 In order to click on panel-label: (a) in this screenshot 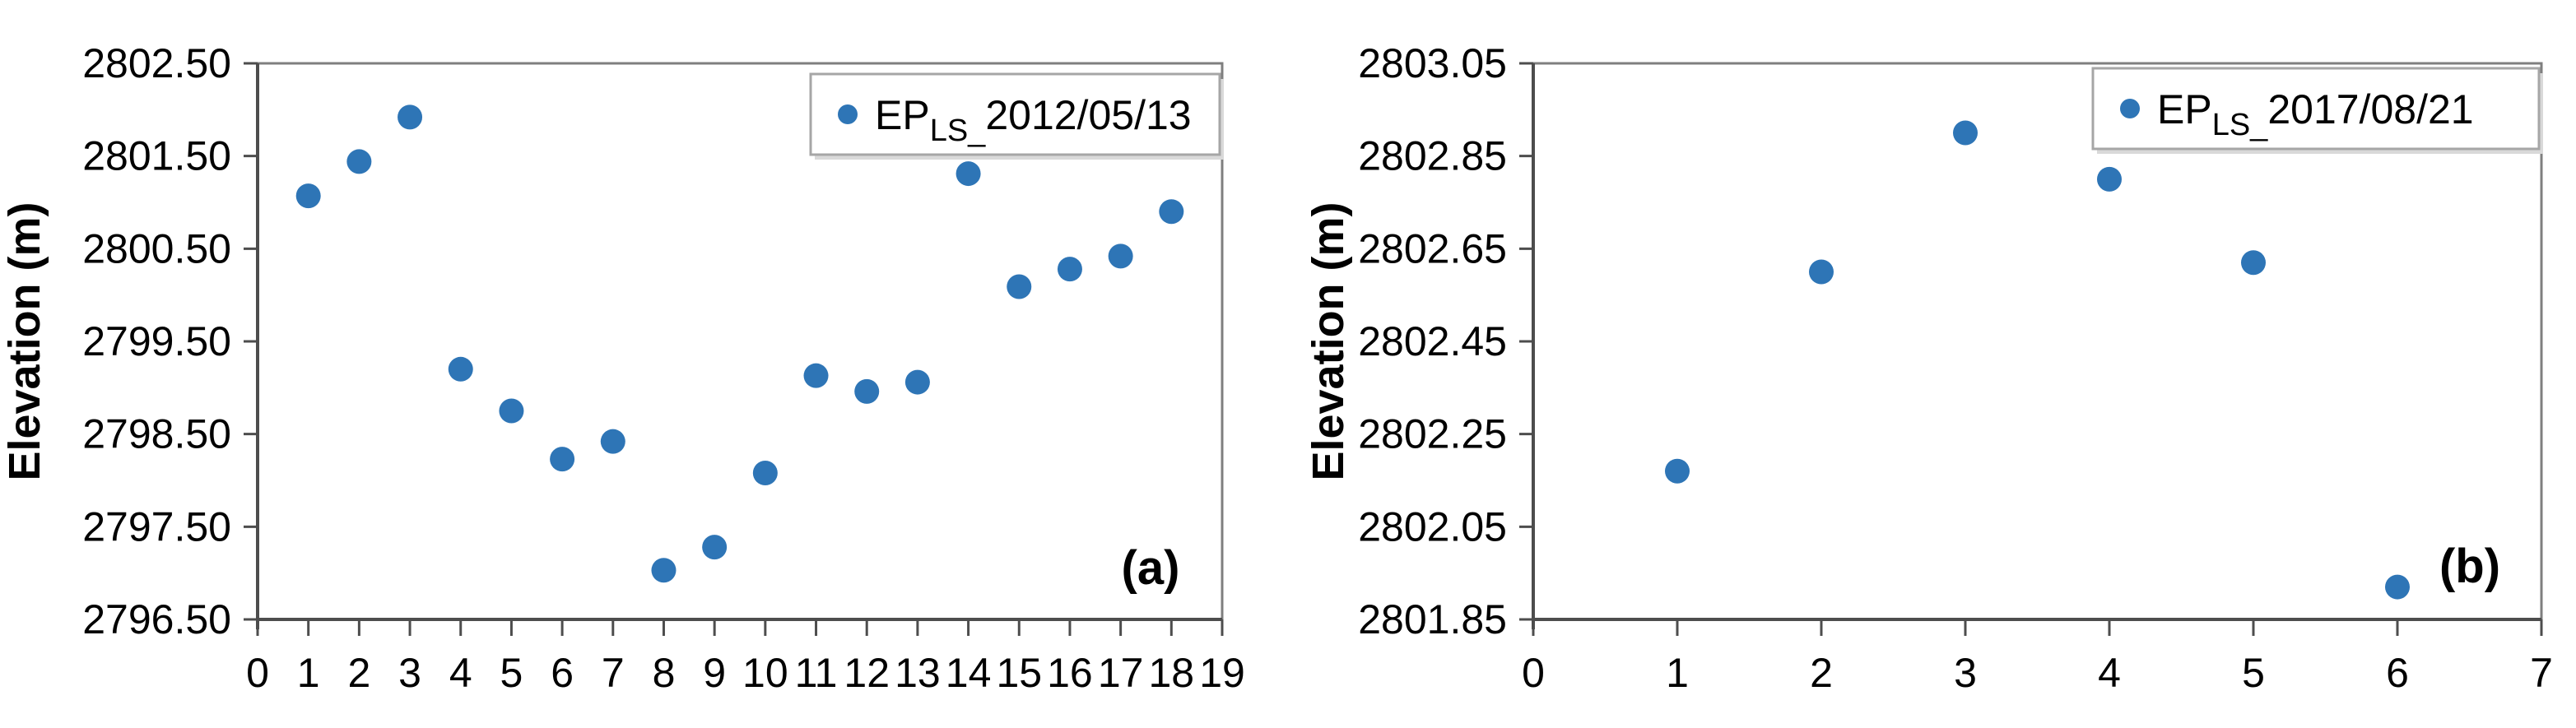, I will do `click(1151, 568)`.